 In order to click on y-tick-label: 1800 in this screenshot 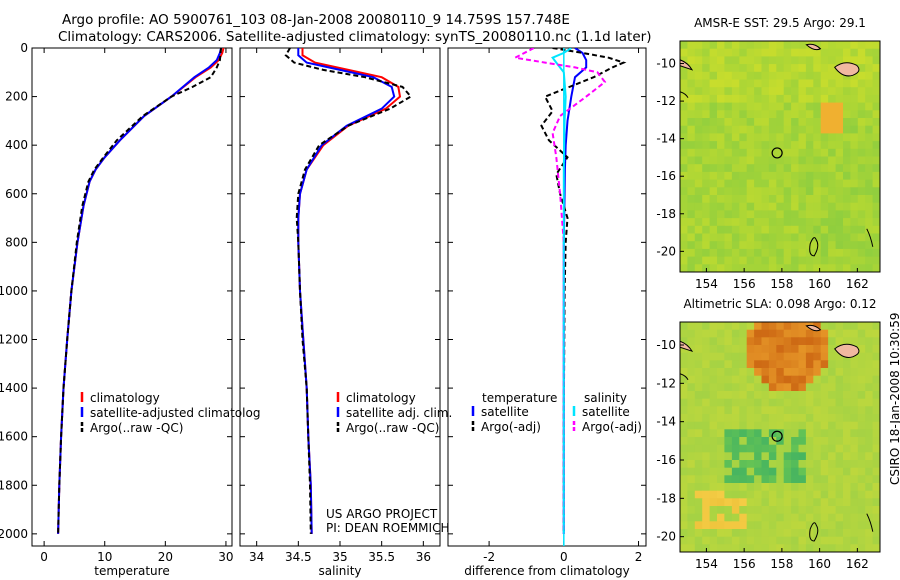, I will do `click(14, 485)`.